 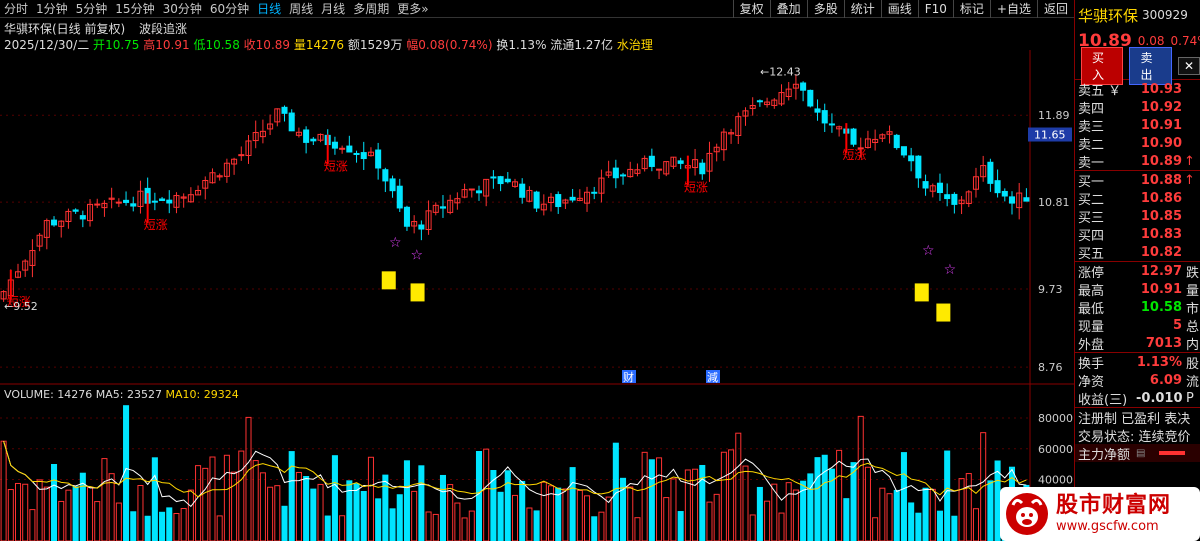 What do you see at coordinates (1190, 398) in the screenshot?
I see `stat2-tail: P` at bounding box center [1190, 398].